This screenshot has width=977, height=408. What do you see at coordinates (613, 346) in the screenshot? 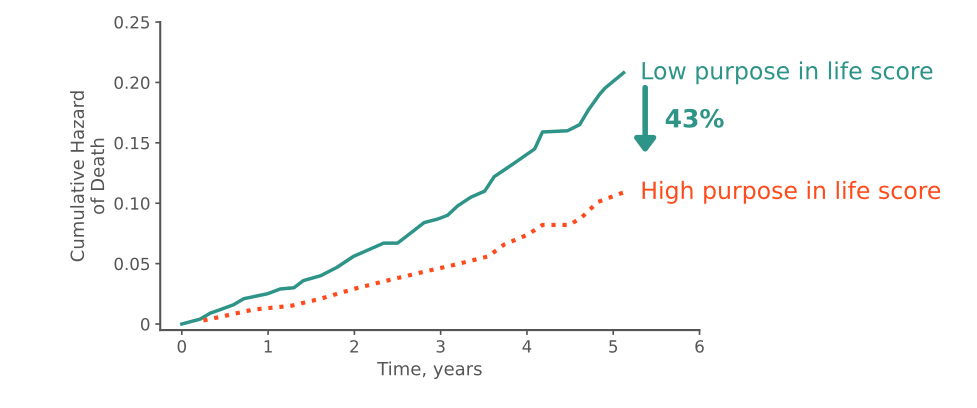
I see `x-tick-label: 5` at bounding box center [613, 346].